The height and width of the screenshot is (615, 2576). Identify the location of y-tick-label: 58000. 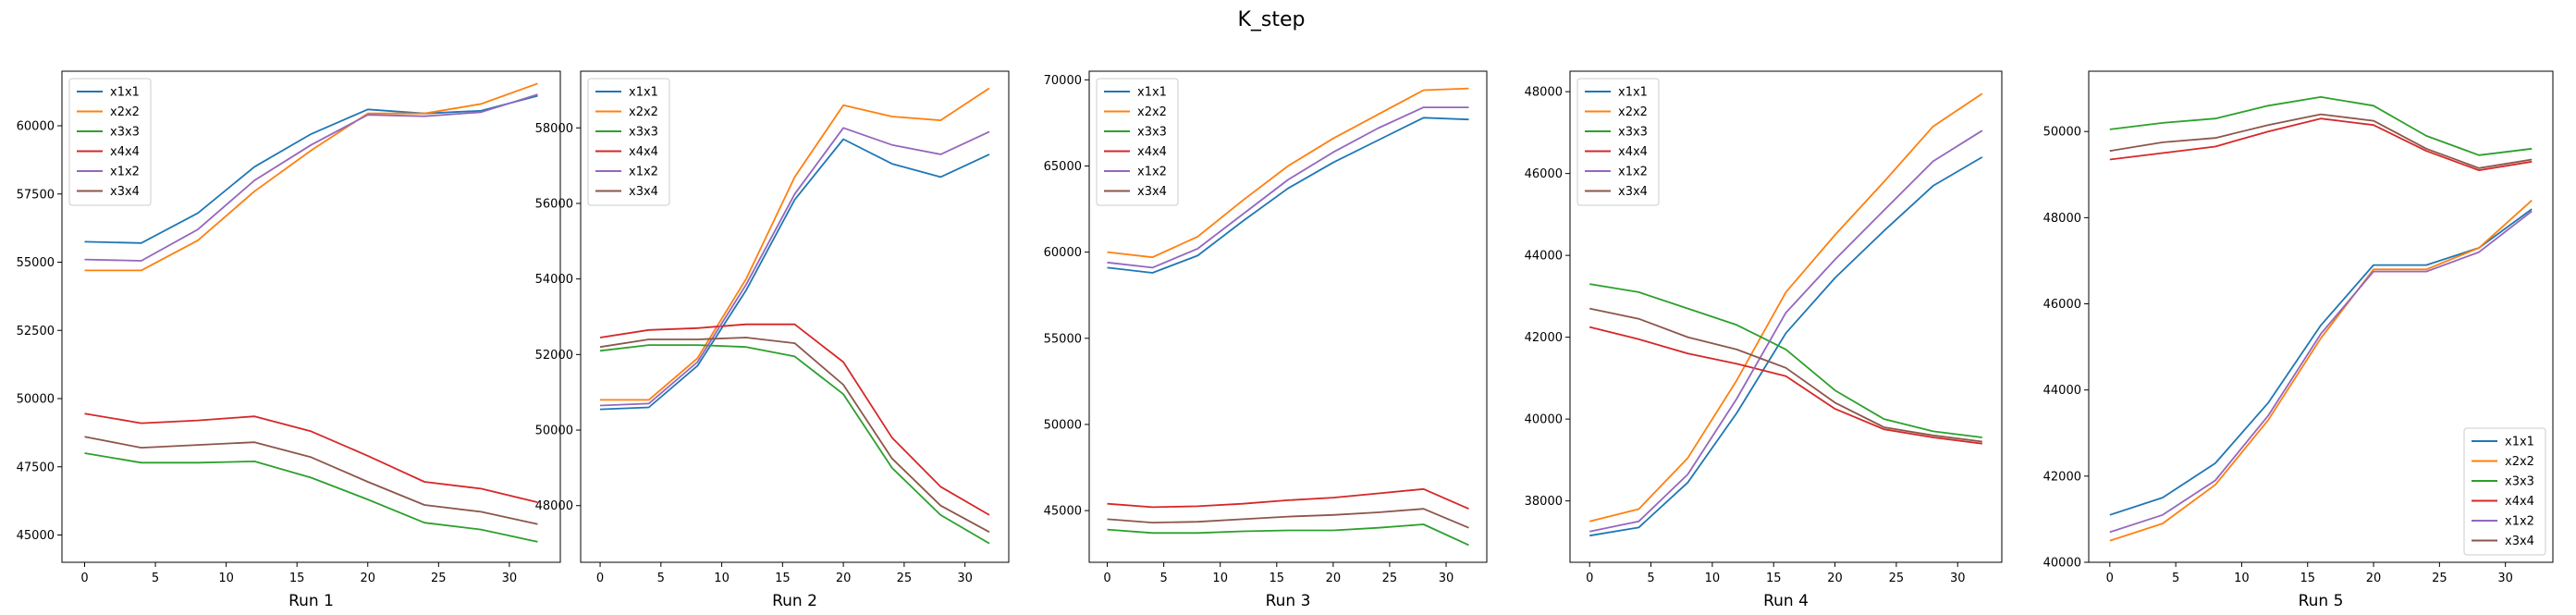
(554, 129).